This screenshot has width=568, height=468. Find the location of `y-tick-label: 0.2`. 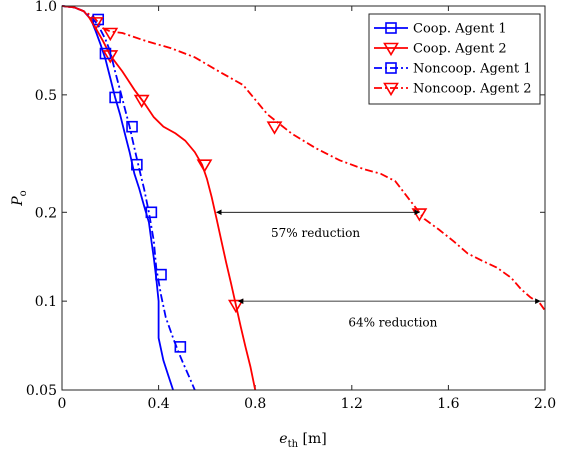

y-tick-label: 0.2 is located at coordinates (46, 213).